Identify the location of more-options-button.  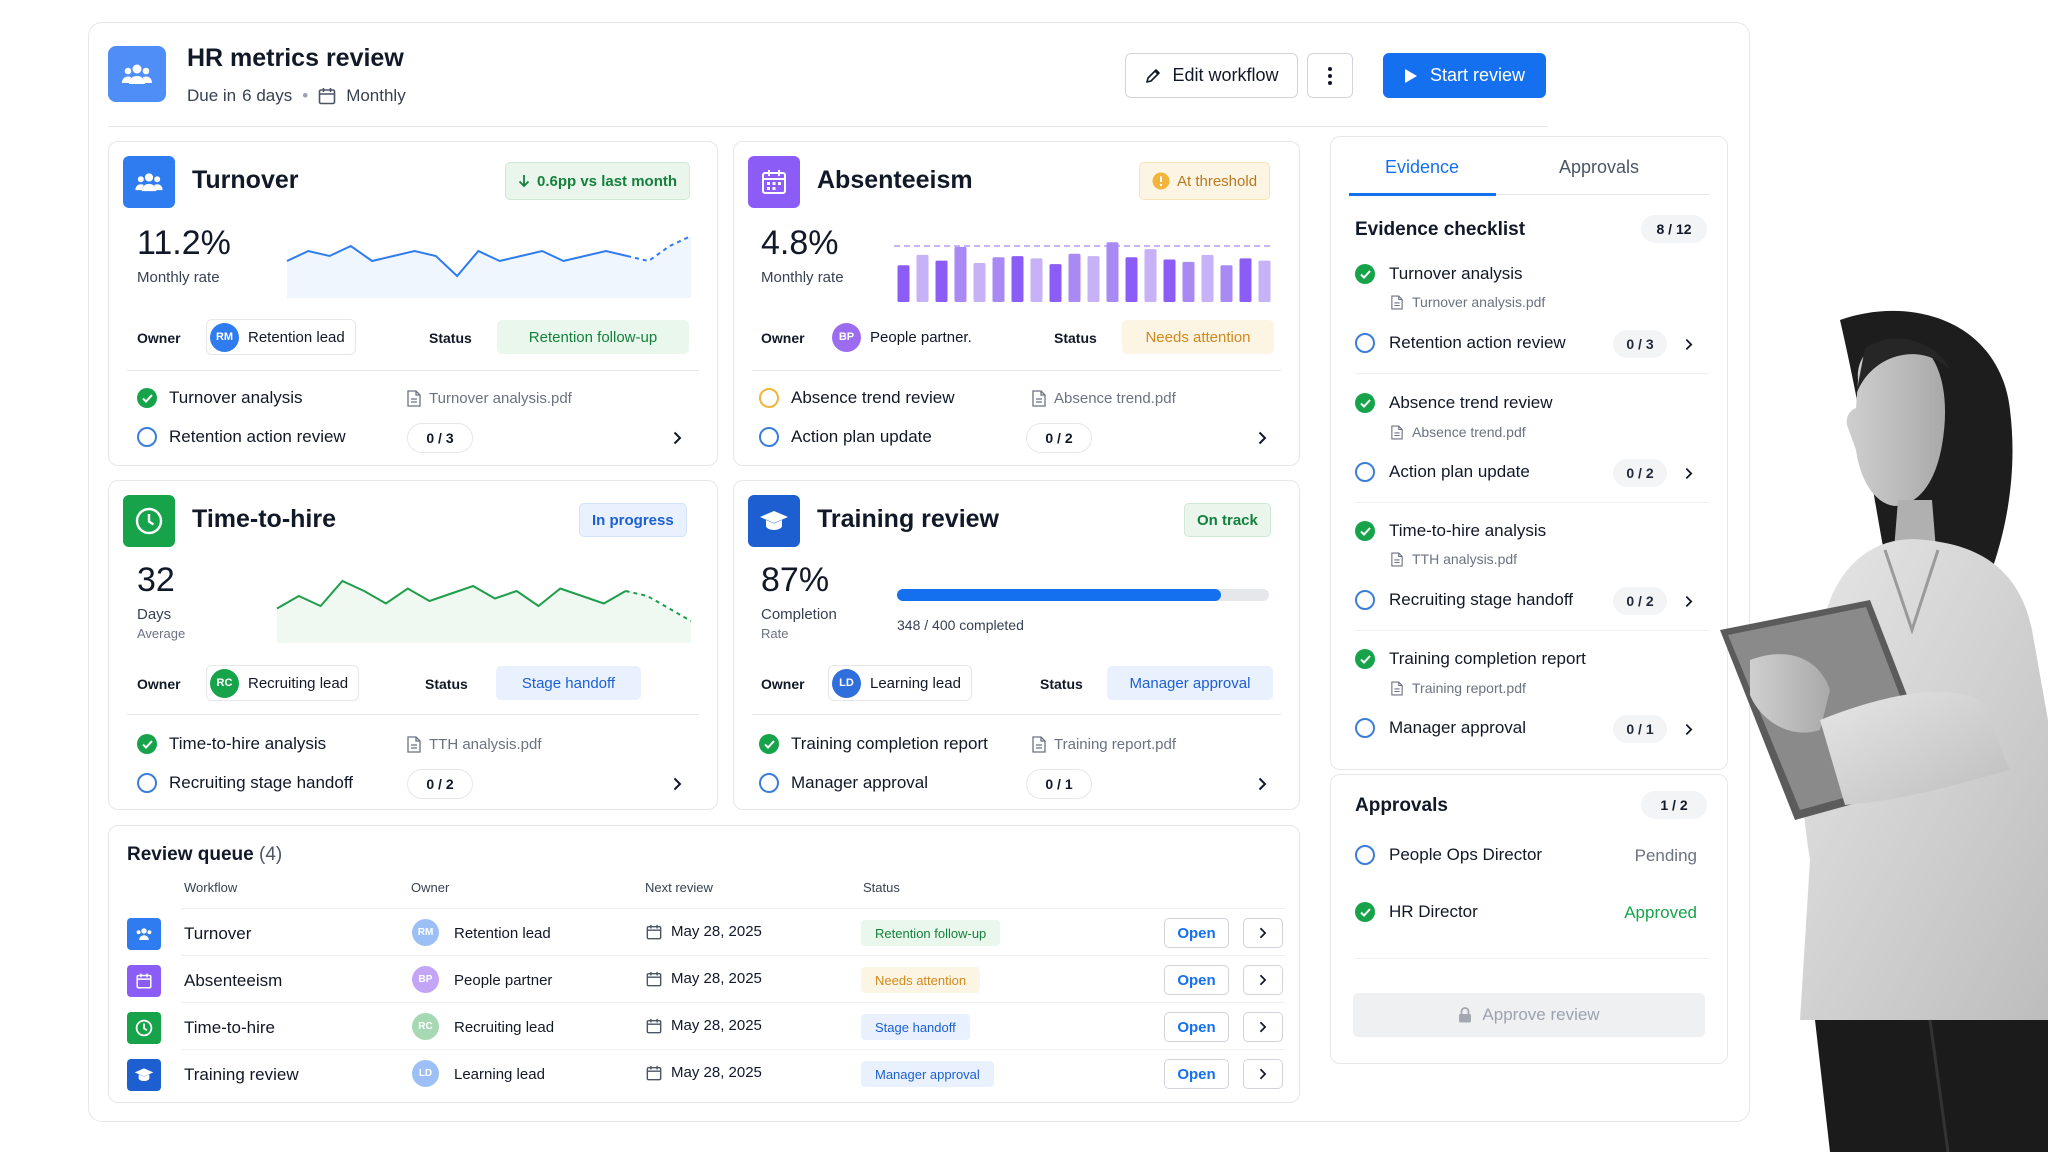
(1330, 75).